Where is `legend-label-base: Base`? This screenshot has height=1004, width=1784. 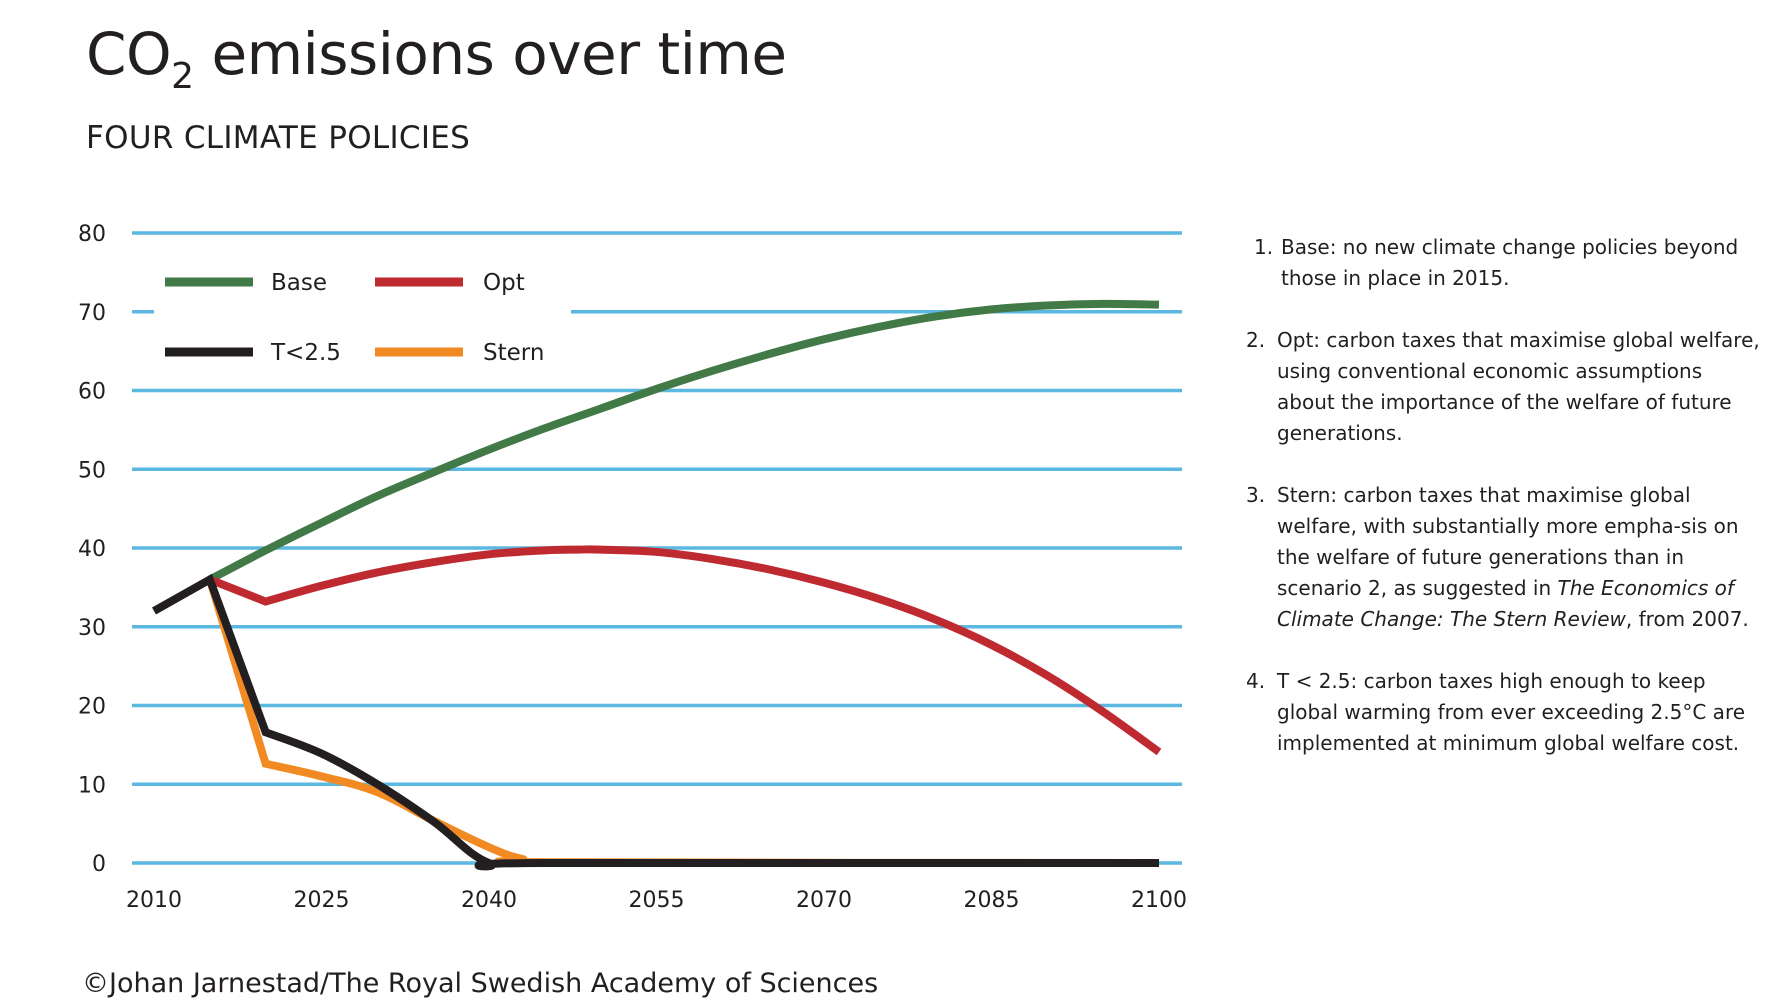 legend-label-base: Base is located at coordinates (299, 283).